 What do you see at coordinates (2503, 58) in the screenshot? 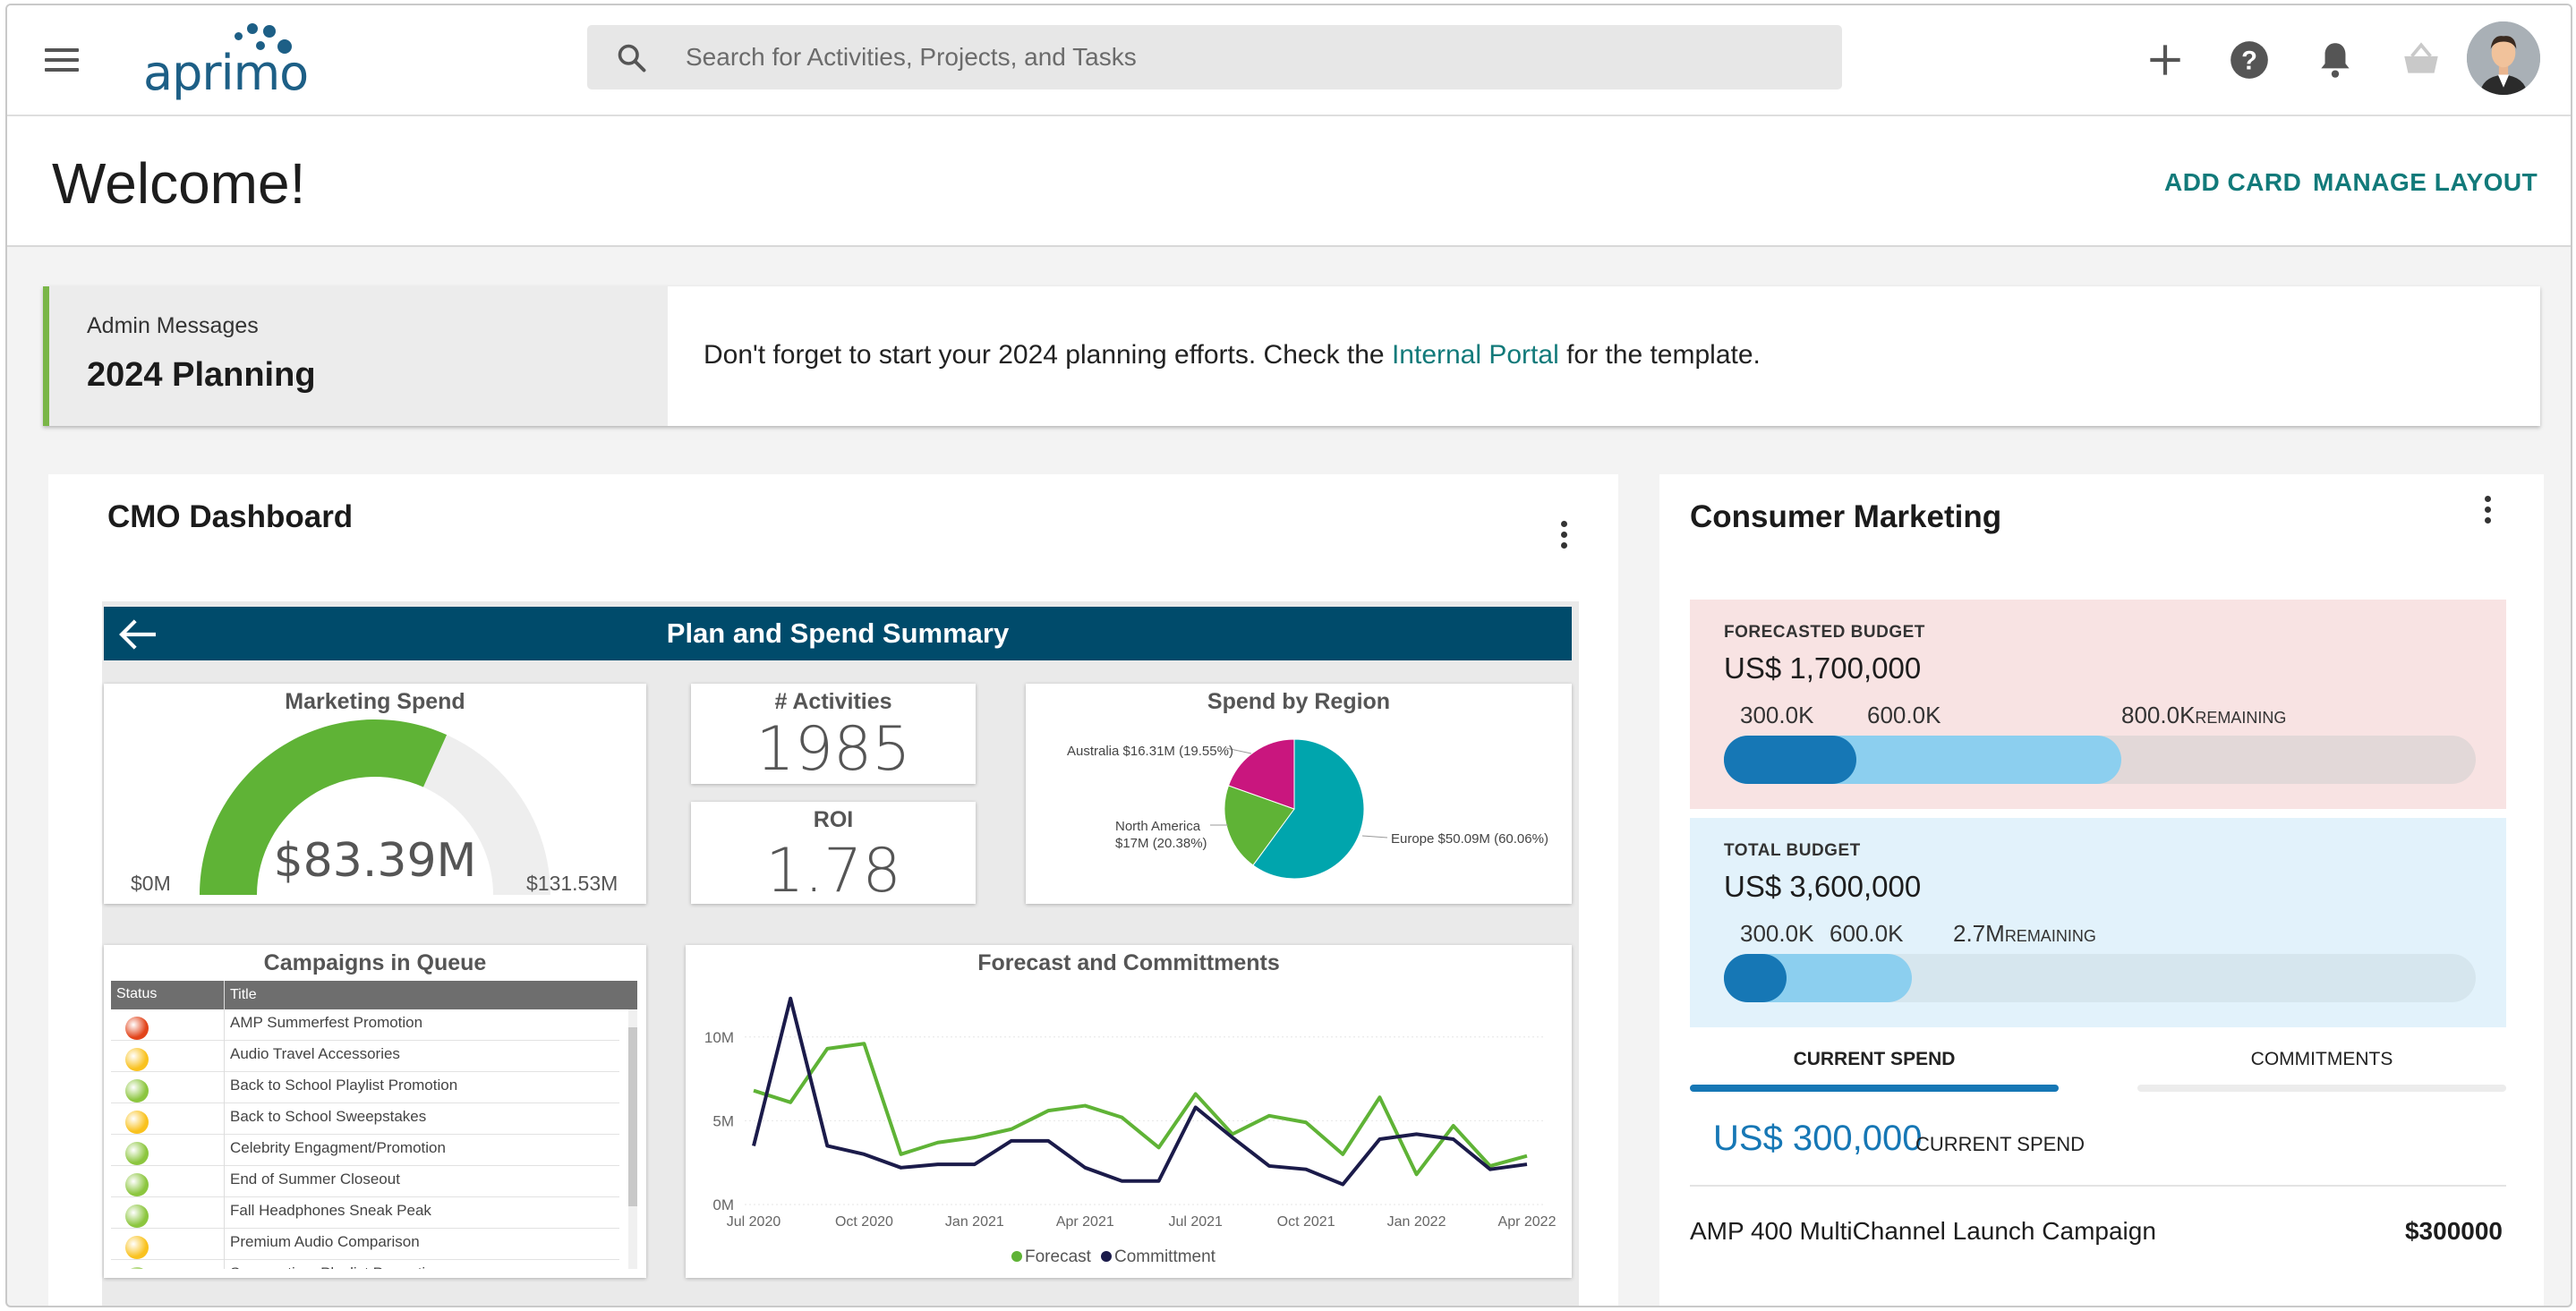
I see `avatar` at bounding box center [2503, 58].